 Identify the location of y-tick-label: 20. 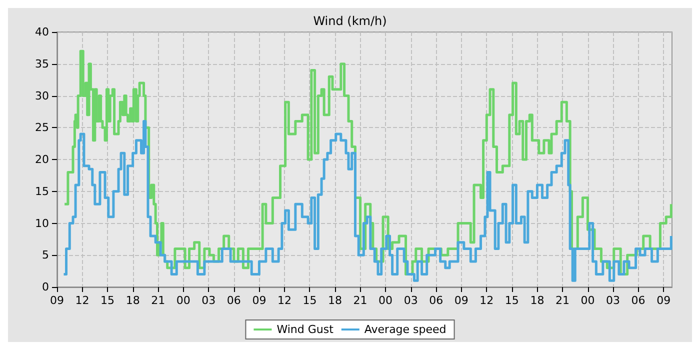
(42, 159).